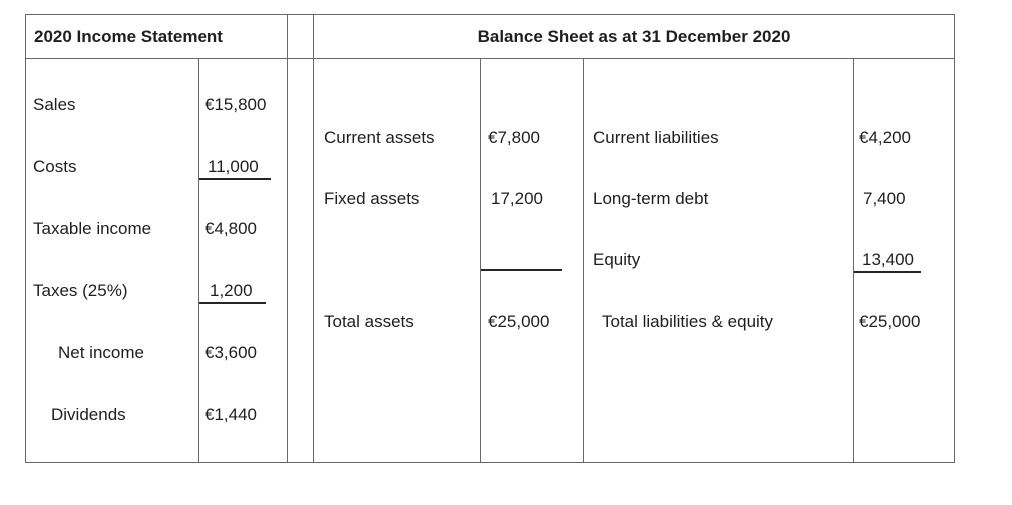 The height and width of the screenshot is (505, 1012). I want to click on liability-row-value: €4,200, so click(885, 137).